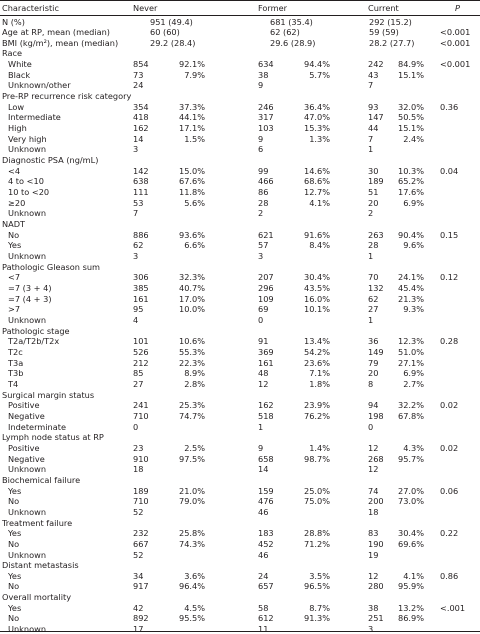  Describe the element at coordinates (316, 64) in the screenshot. I see `percent-cell: 94.4%` at that location.